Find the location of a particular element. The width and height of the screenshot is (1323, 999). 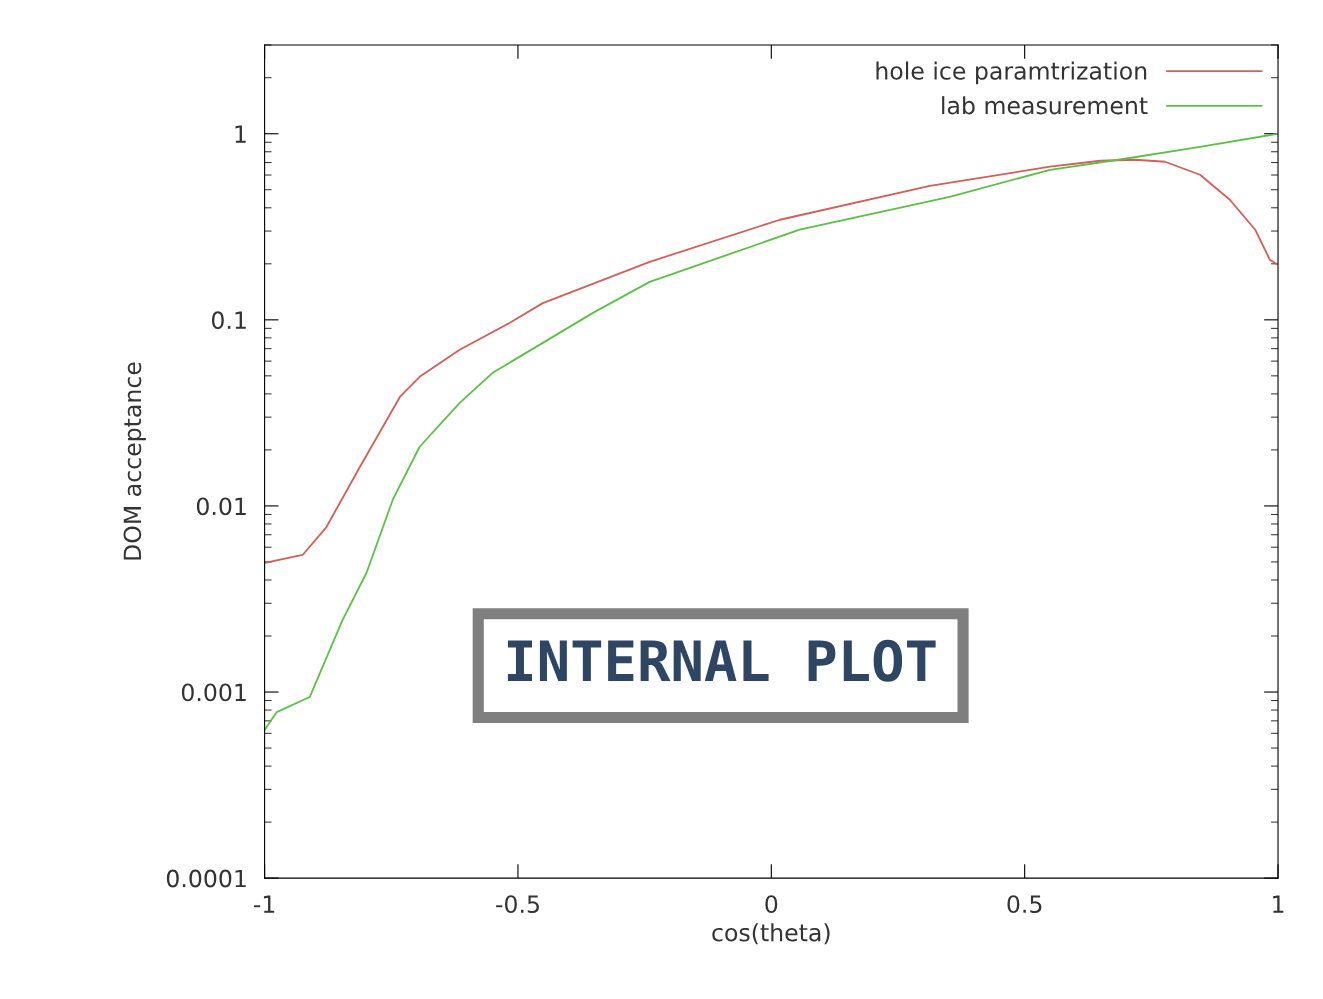

y-tick-label: 0.01 is located at coordinates (221, 506).